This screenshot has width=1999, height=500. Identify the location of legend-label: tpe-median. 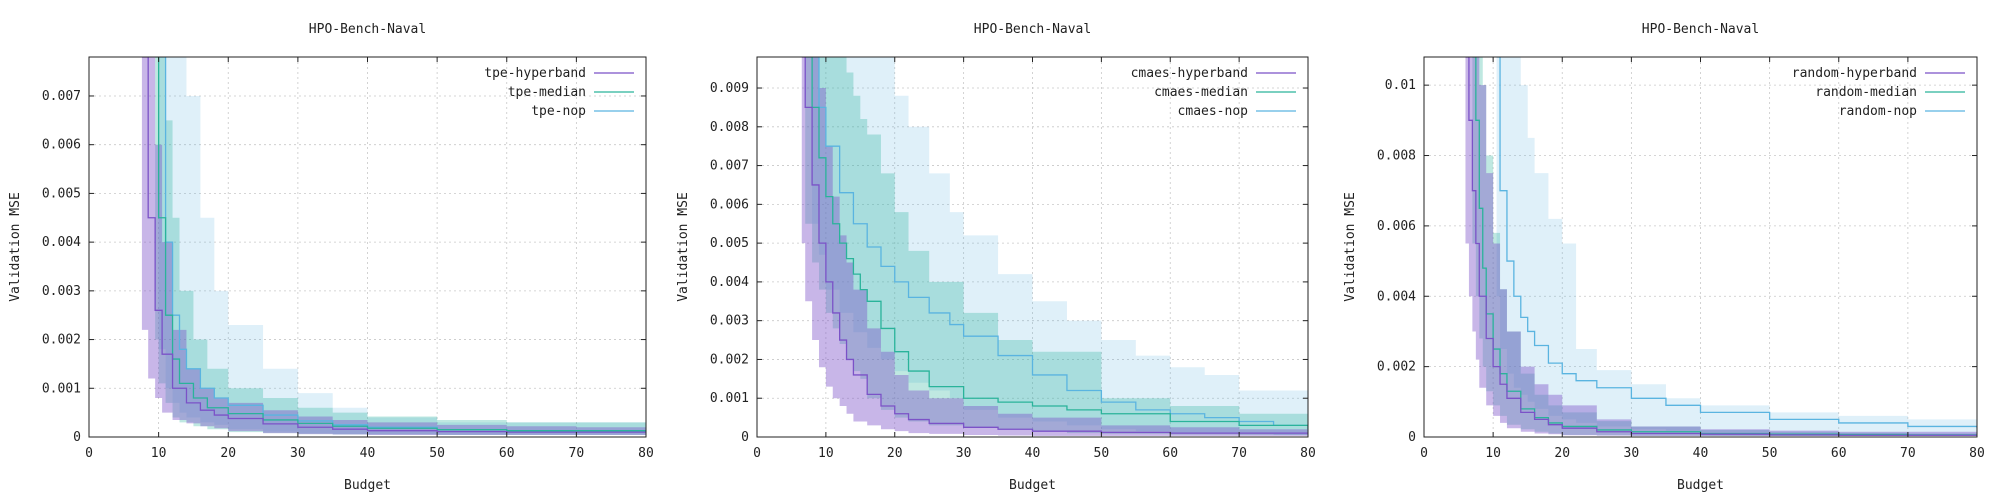
(547, 92).